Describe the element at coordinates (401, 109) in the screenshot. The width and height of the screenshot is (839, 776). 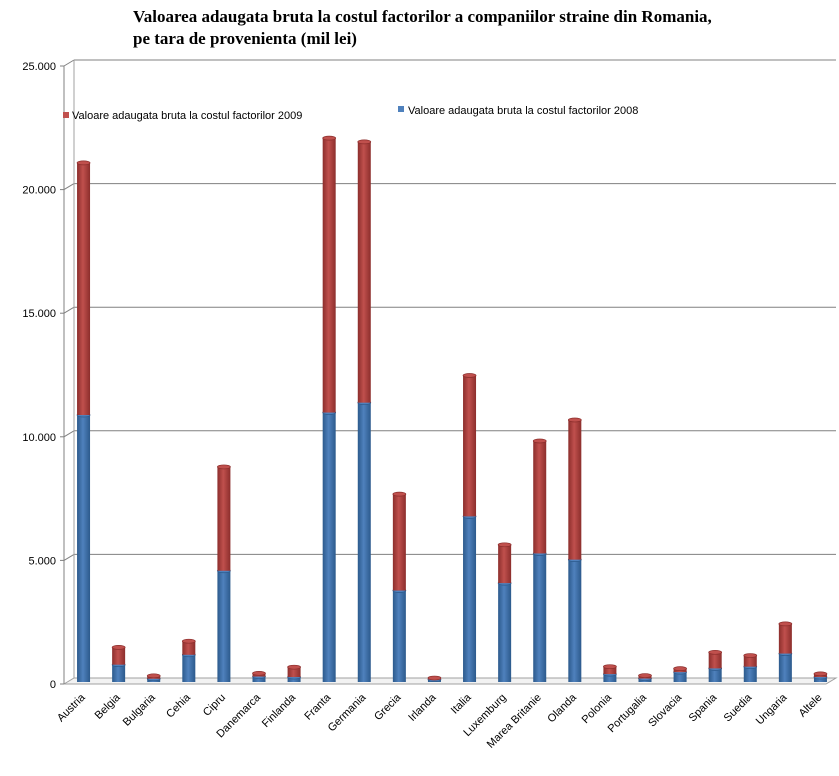
I see `legend-swatch-2008` at that location.